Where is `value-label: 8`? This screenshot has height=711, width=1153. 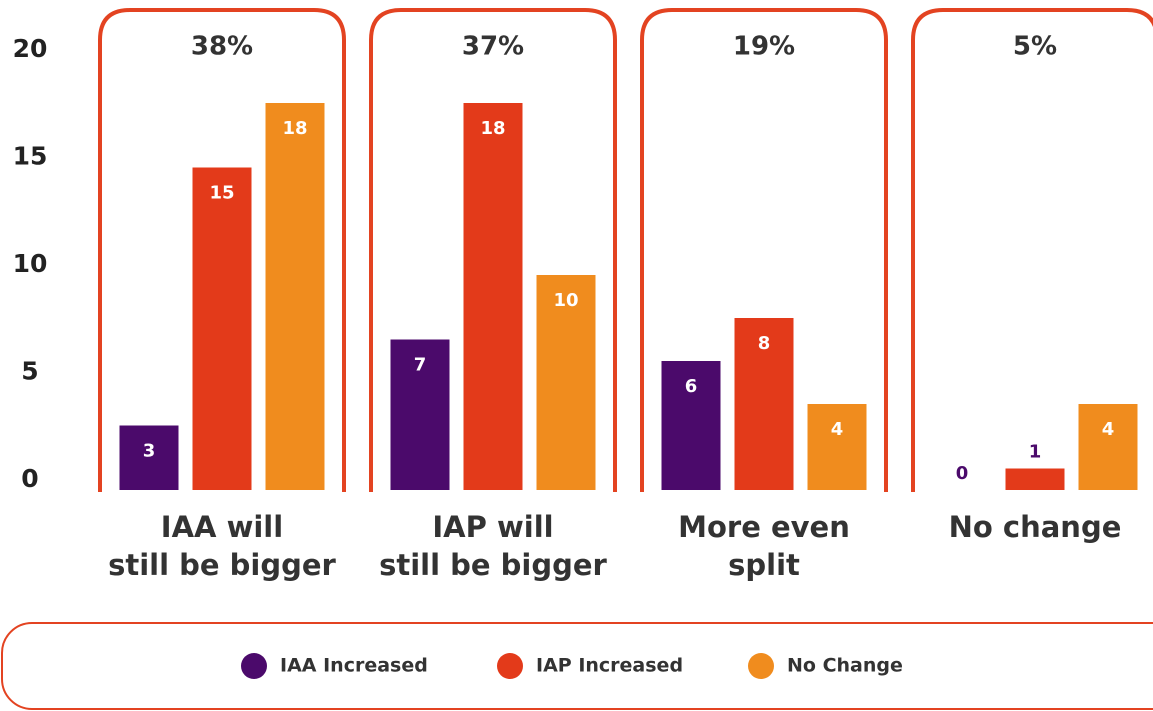
value-label: 8 is located at coordinates (764, 343).